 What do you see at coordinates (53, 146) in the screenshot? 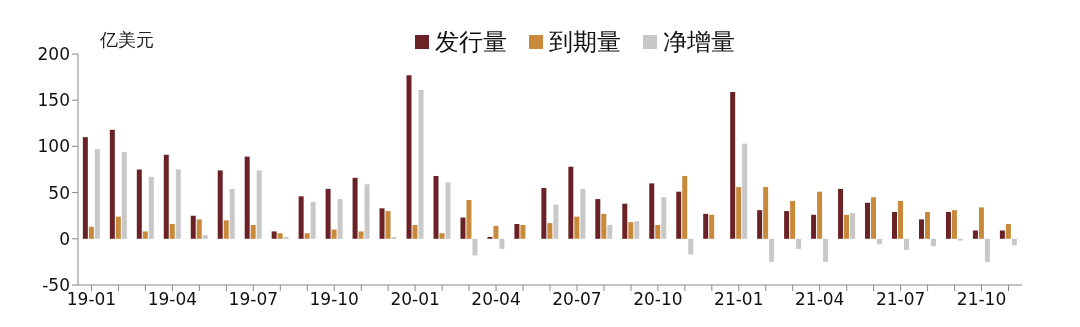
I see `y-tick-label: 100` at bounding box center [53, 146].